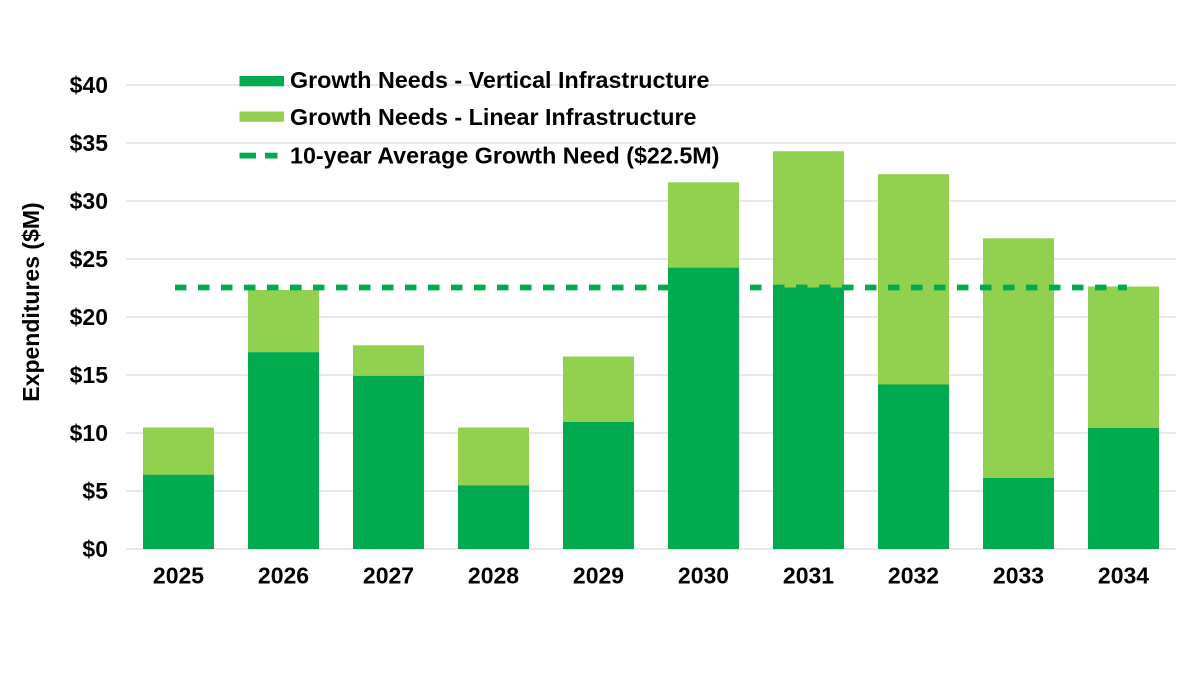 This screenshot has height=675, width=1200. What do you see at coordinates (1018, 576) in the screenshot?
I see `svg-text: 2033` at bounding box center [1018, 576].